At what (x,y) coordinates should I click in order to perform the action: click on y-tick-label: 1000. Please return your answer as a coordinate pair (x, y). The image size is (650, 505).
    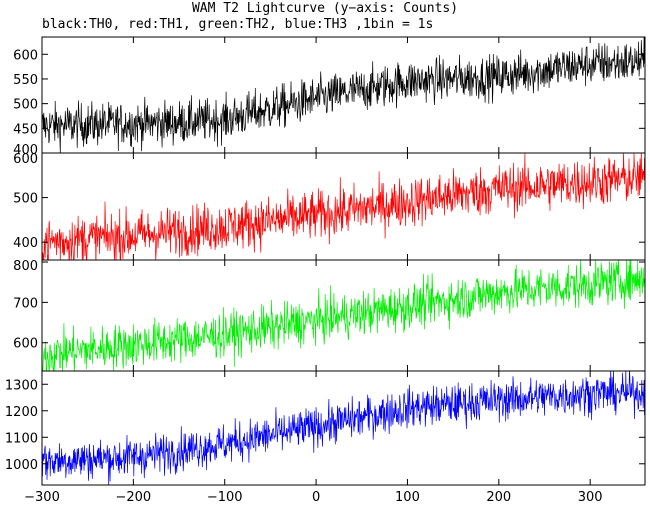
    Looking at the image, I should click on (21, 465).